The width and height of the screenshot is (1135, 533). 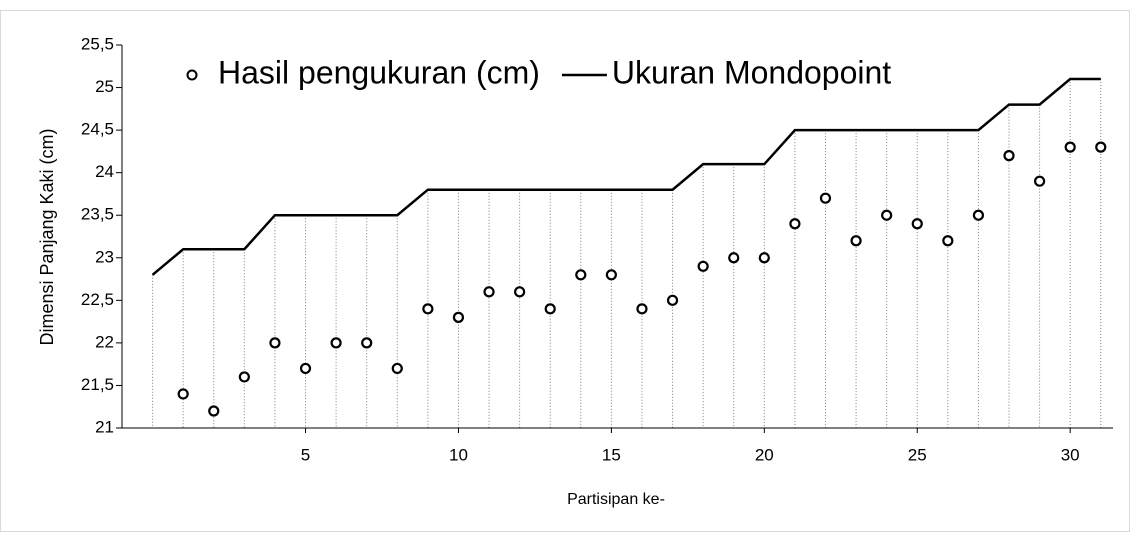 What do you see at coordinates (97, 214) in the screenshot?
I see `y-tick-label: 23,5` at bounding box center [97, 214].